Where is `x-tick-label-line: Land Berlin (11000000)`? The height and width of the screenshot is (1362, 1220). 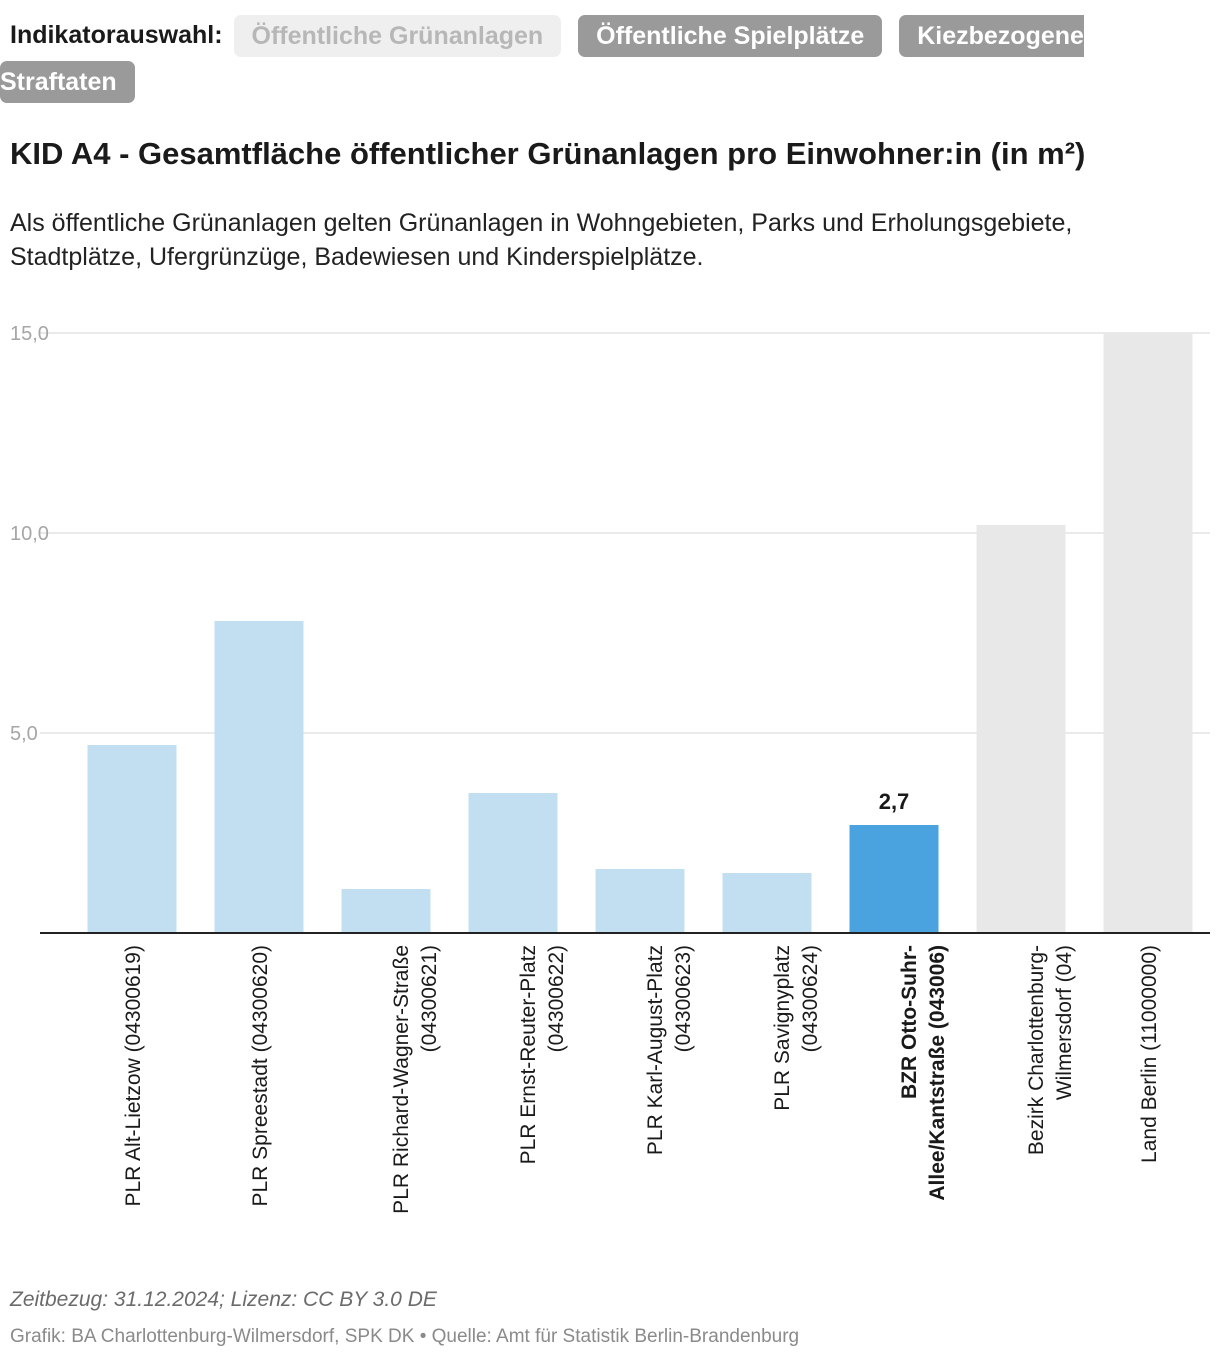 x-tick-label-line: Land Berlin (11000000) is located at coordinates (1149, 1054).